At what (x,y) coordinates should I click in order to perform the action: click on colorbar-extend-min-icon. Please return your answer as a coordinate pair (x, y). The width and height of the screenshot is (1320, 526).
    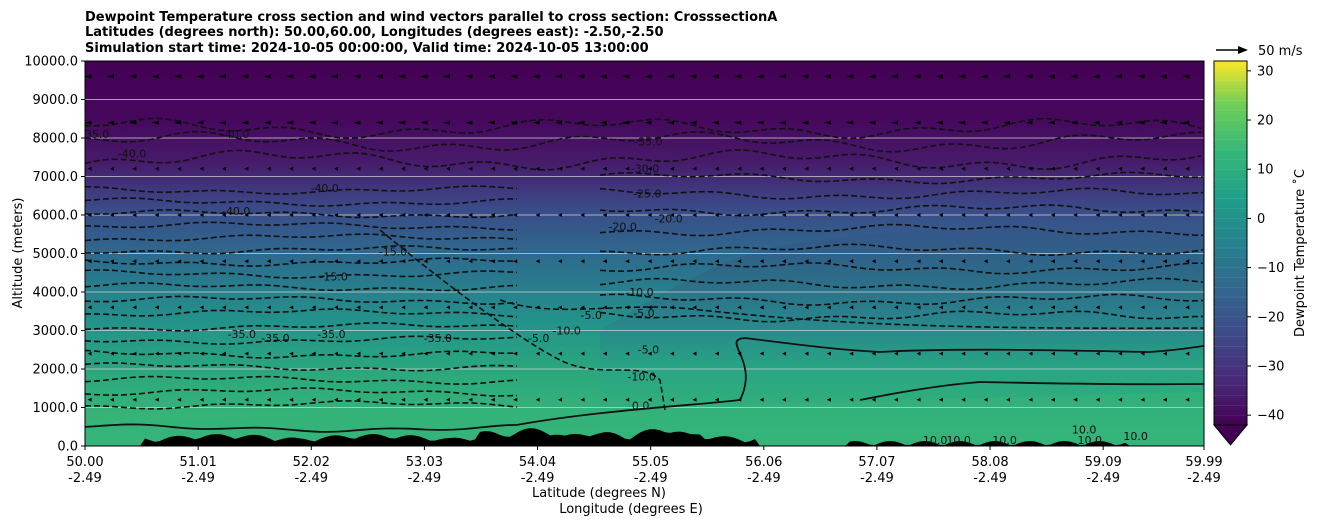
    Looking at the image, I should click on (1230, 435).